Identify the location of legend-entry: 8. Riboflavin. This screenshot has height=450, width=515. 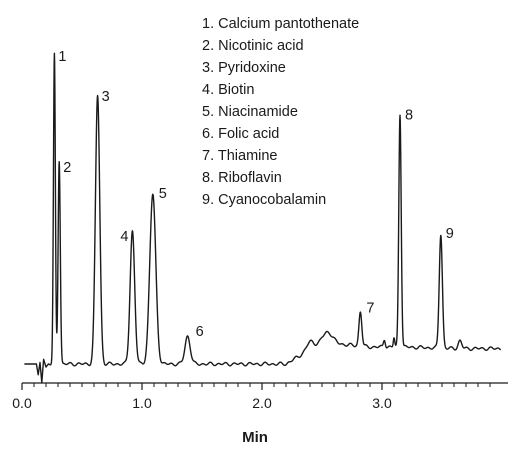
(242, 178).